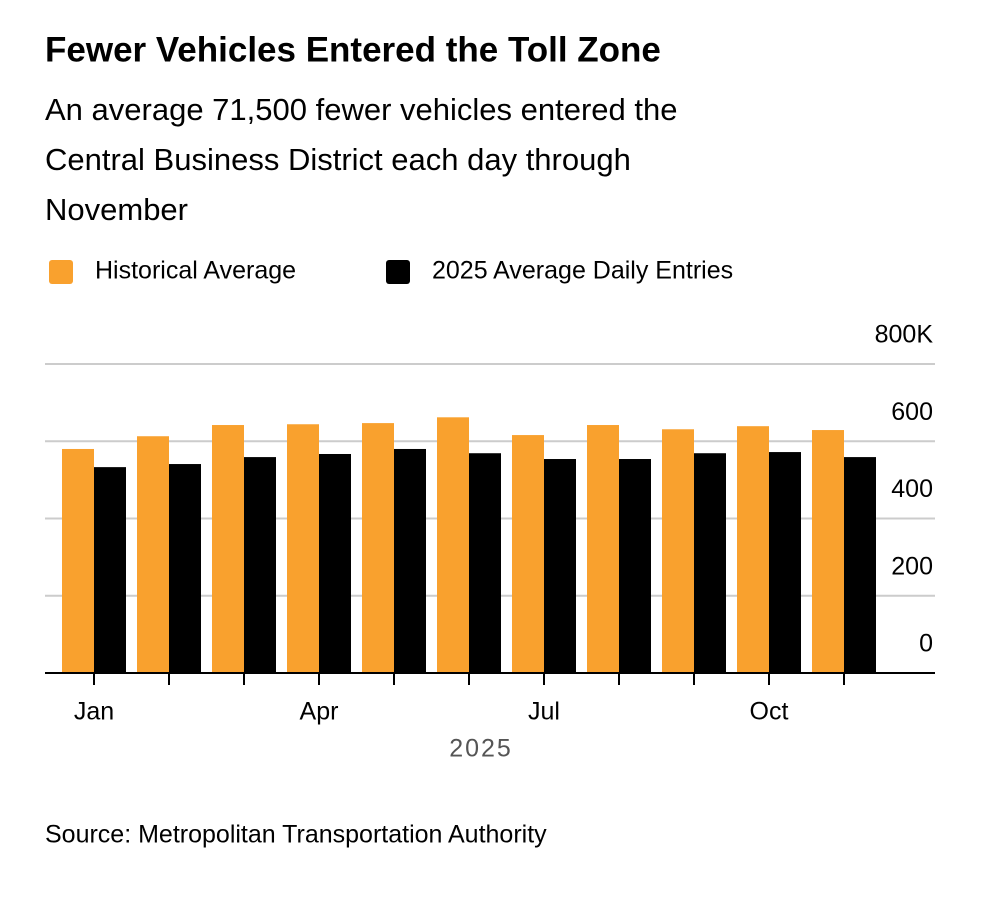 The width and height of the screenshot is (1000, 897). I want to click on y-tick-label: 600, so click(912, 412).